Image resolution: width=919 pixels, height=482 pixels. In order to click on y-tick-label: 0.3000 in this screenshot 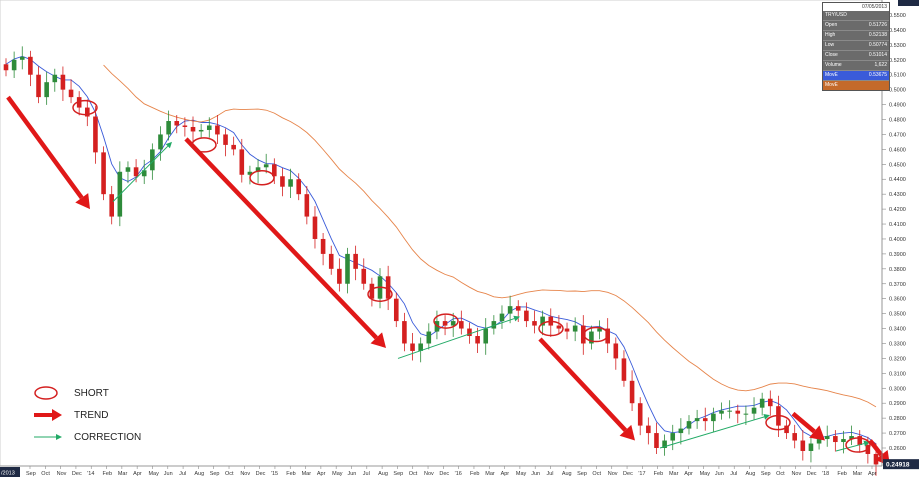, I will do `click(897, 389)`.